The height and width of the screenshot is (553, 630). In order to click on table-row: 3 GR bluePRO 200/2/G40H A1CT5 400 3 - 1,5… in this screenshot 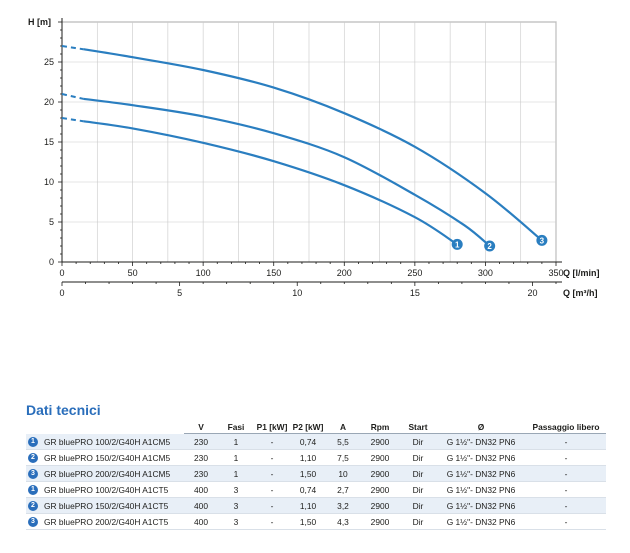, I will do `click(316, 521)`.